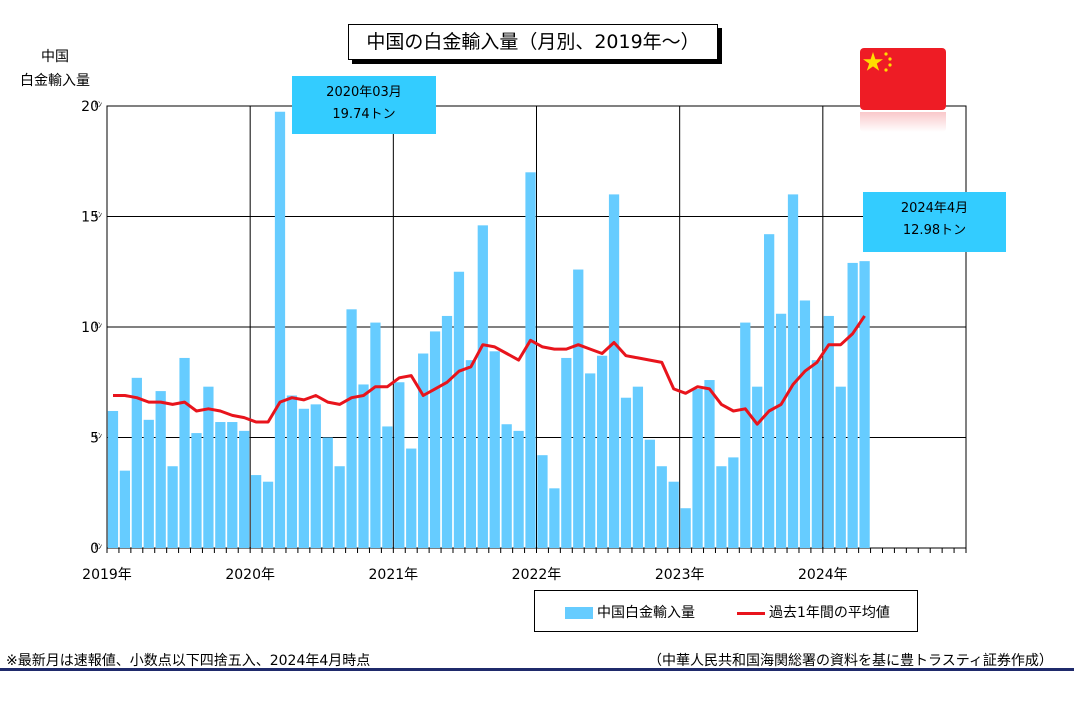 This screenshot has width=1074, height=707. Describe the element at coordinates (877, 62) in the screenshot. I see `china-flag-stars` at that location.